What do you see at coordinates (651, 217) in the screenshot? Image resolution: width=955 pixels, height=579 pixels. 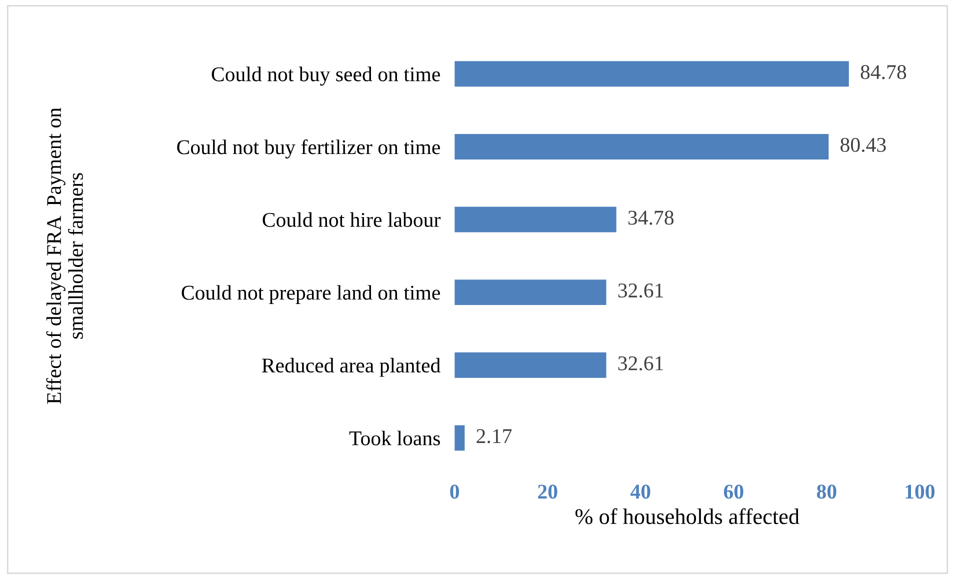 I see `data-label: 34.78` at bounding box center [651, 217].